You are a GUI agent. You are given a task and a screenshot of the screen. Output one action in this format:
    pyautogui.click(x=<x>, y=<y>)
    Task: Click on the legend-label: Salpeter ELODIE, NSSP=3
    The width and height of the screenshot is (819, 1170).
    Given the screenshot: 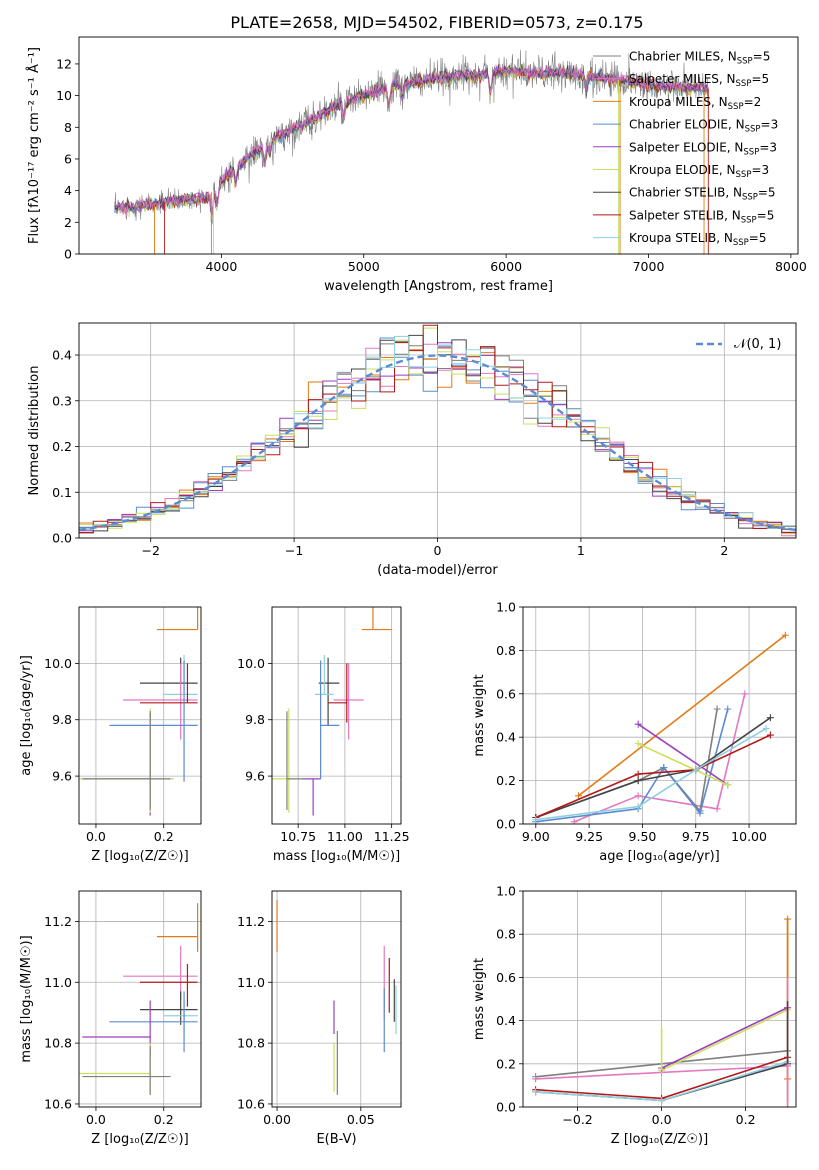 What is the action you would take?
    pyautogui.click(x=703, y=148)
    